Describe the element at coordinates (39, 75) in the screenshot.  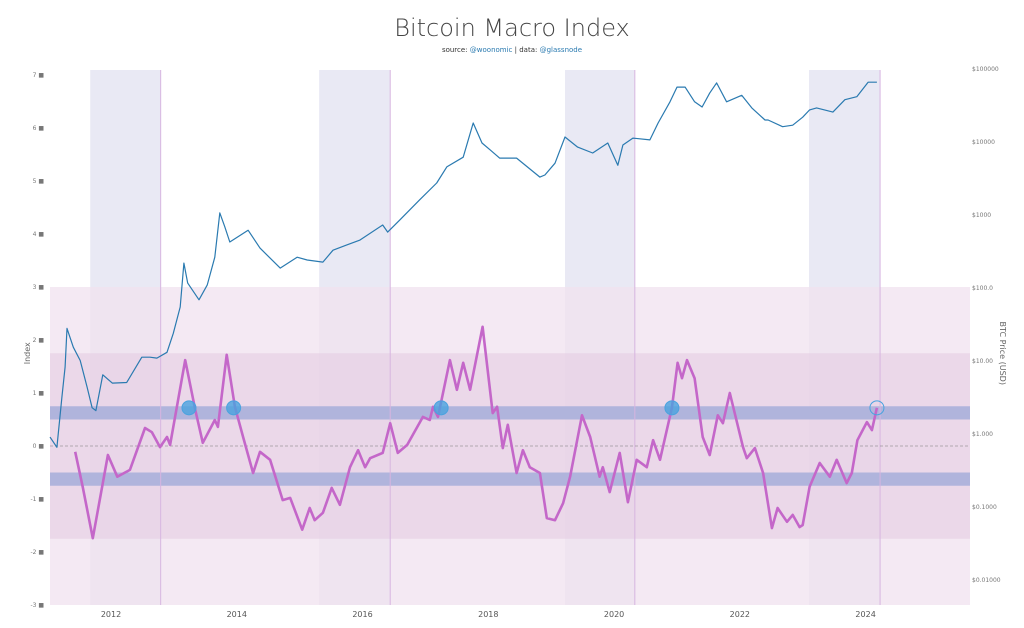
I see `y-tick-label: 7 ■` at that location.